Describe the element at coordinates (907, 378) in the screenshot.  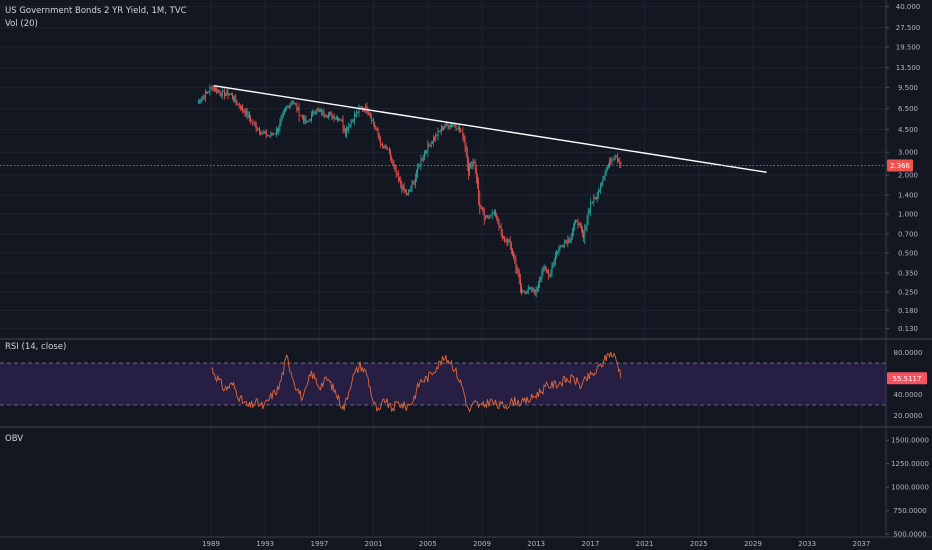
I see `rsi-last-tag` at that location.